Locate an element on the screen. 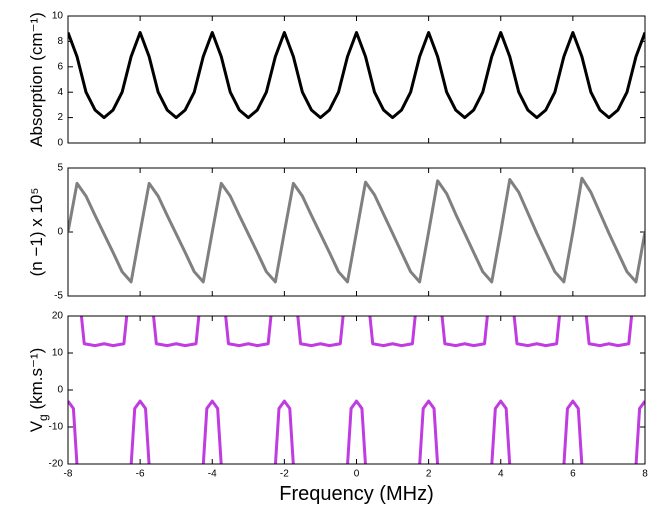  x-tick-label: 4 is located at coordinates (501, 474).